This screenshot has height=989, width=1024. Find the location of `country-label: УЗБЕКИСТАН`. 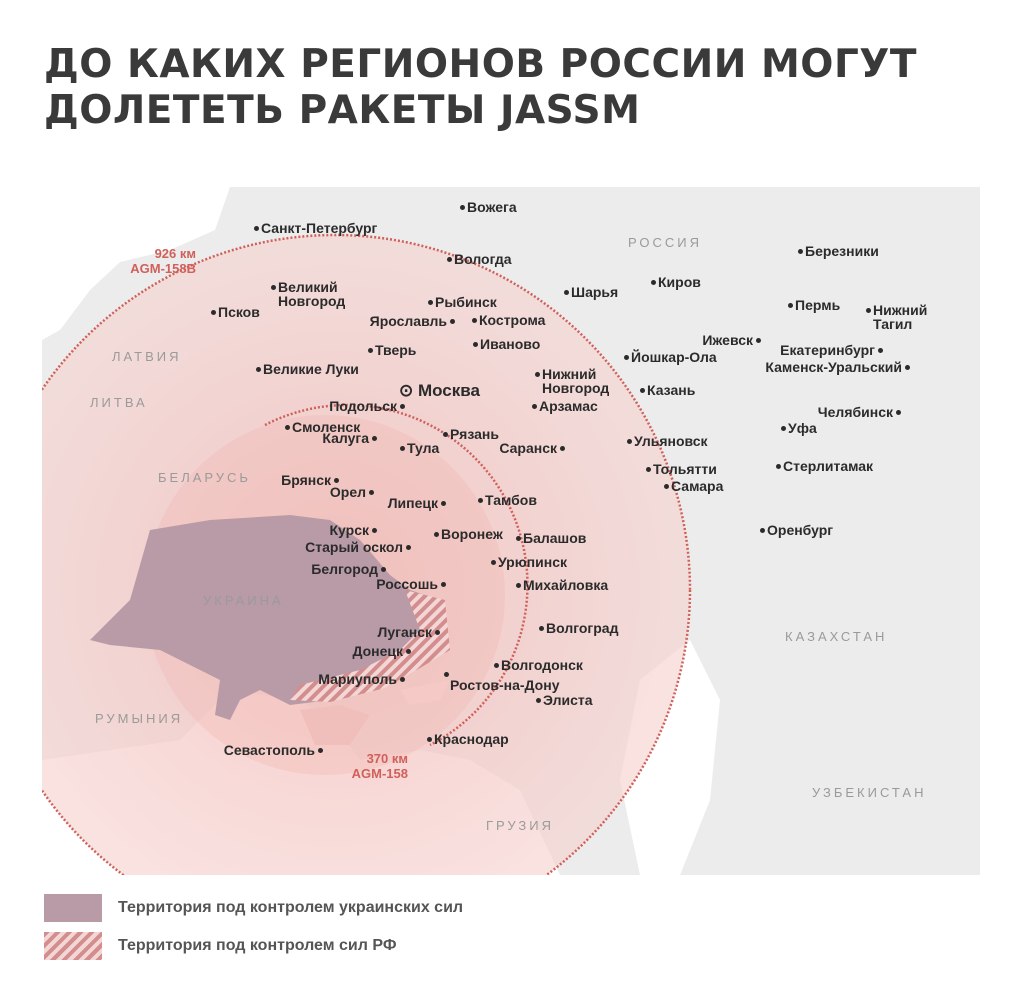

country-label: УЗБЕКИСТАН is located at coordinates (869, 792).